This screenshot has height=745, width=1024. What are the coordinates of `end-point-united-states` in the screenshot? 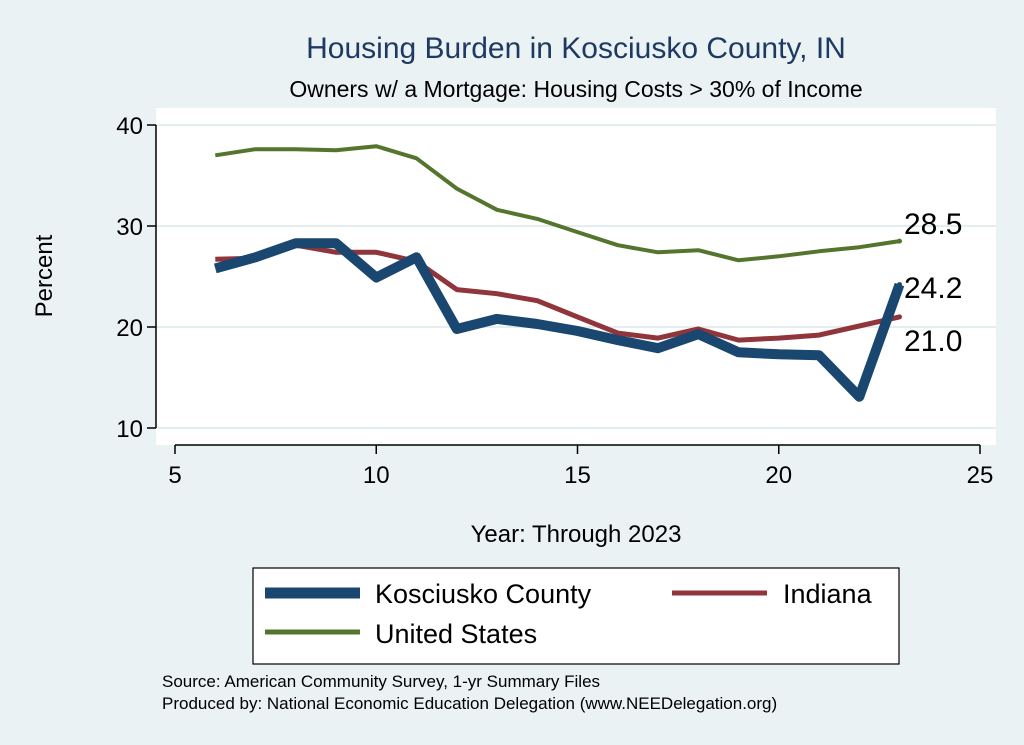 It's located at (899, 241).